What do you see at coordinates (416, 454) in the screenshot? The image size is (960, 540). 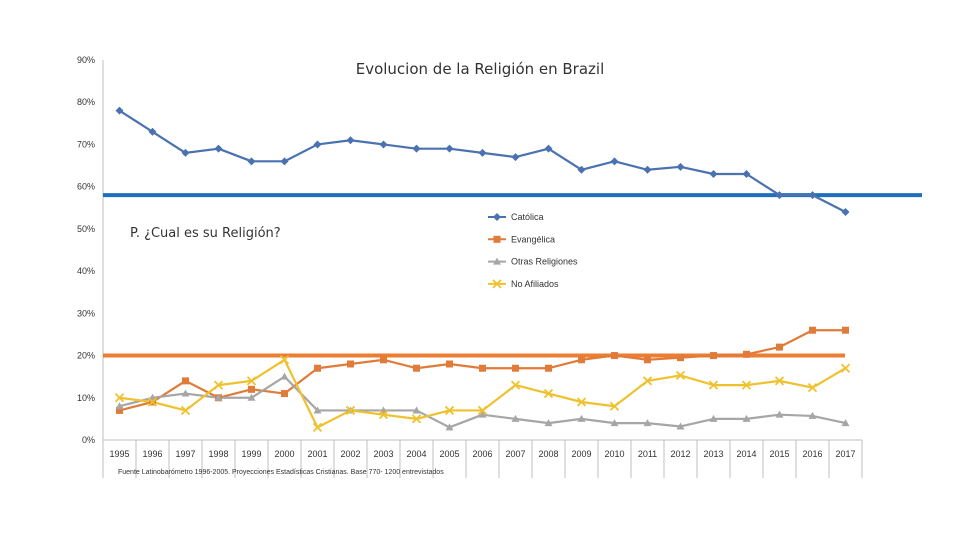 I see `x-tick-label: 2004` at bounding box center [416, 454].